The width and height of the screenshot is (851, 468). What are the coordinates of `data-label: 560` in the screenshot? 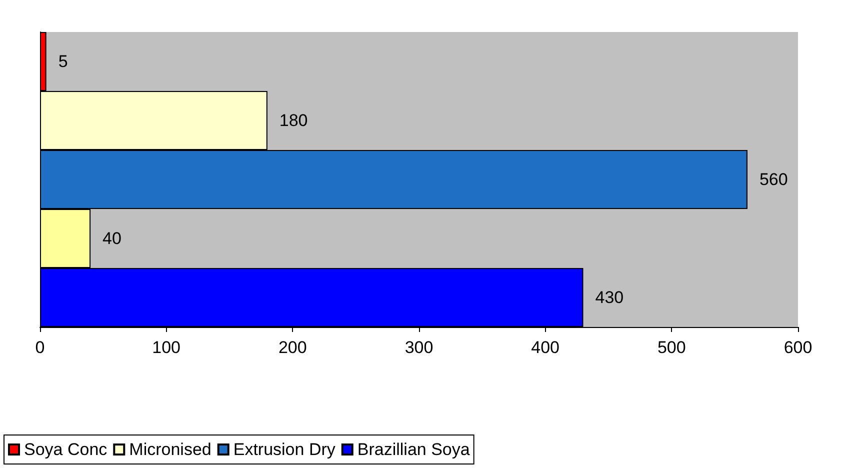 It's located at (773, 179).